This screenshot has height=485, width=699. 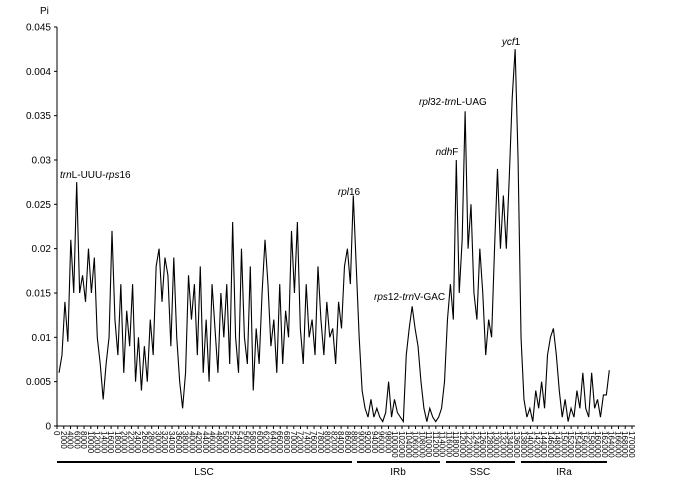 What do you see at coordinates (455, 444) in the screenshot?
I see `x-tick-label: 118000` at bounding box center [455, 444].